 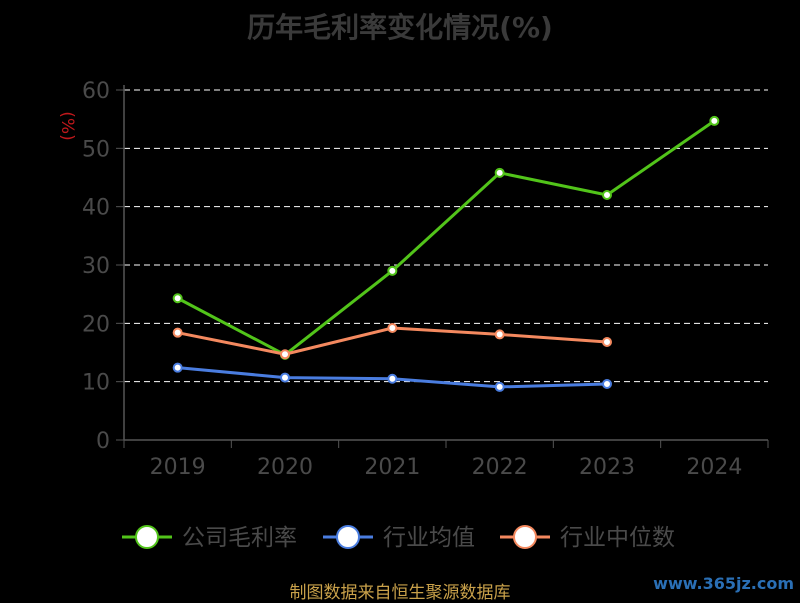 What do you see at coordinates (96, 383) in the screenshot?
I see `y-tick-label: 10` at bounding box center [96, 383].